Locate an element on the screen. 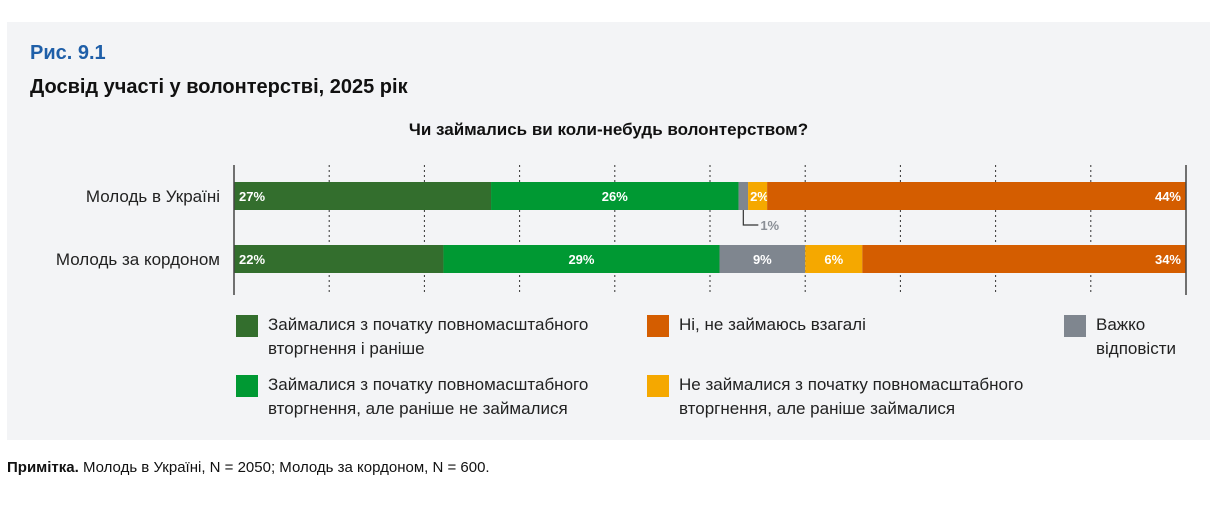  data-label: 2% is located at coordinates (759, 196).